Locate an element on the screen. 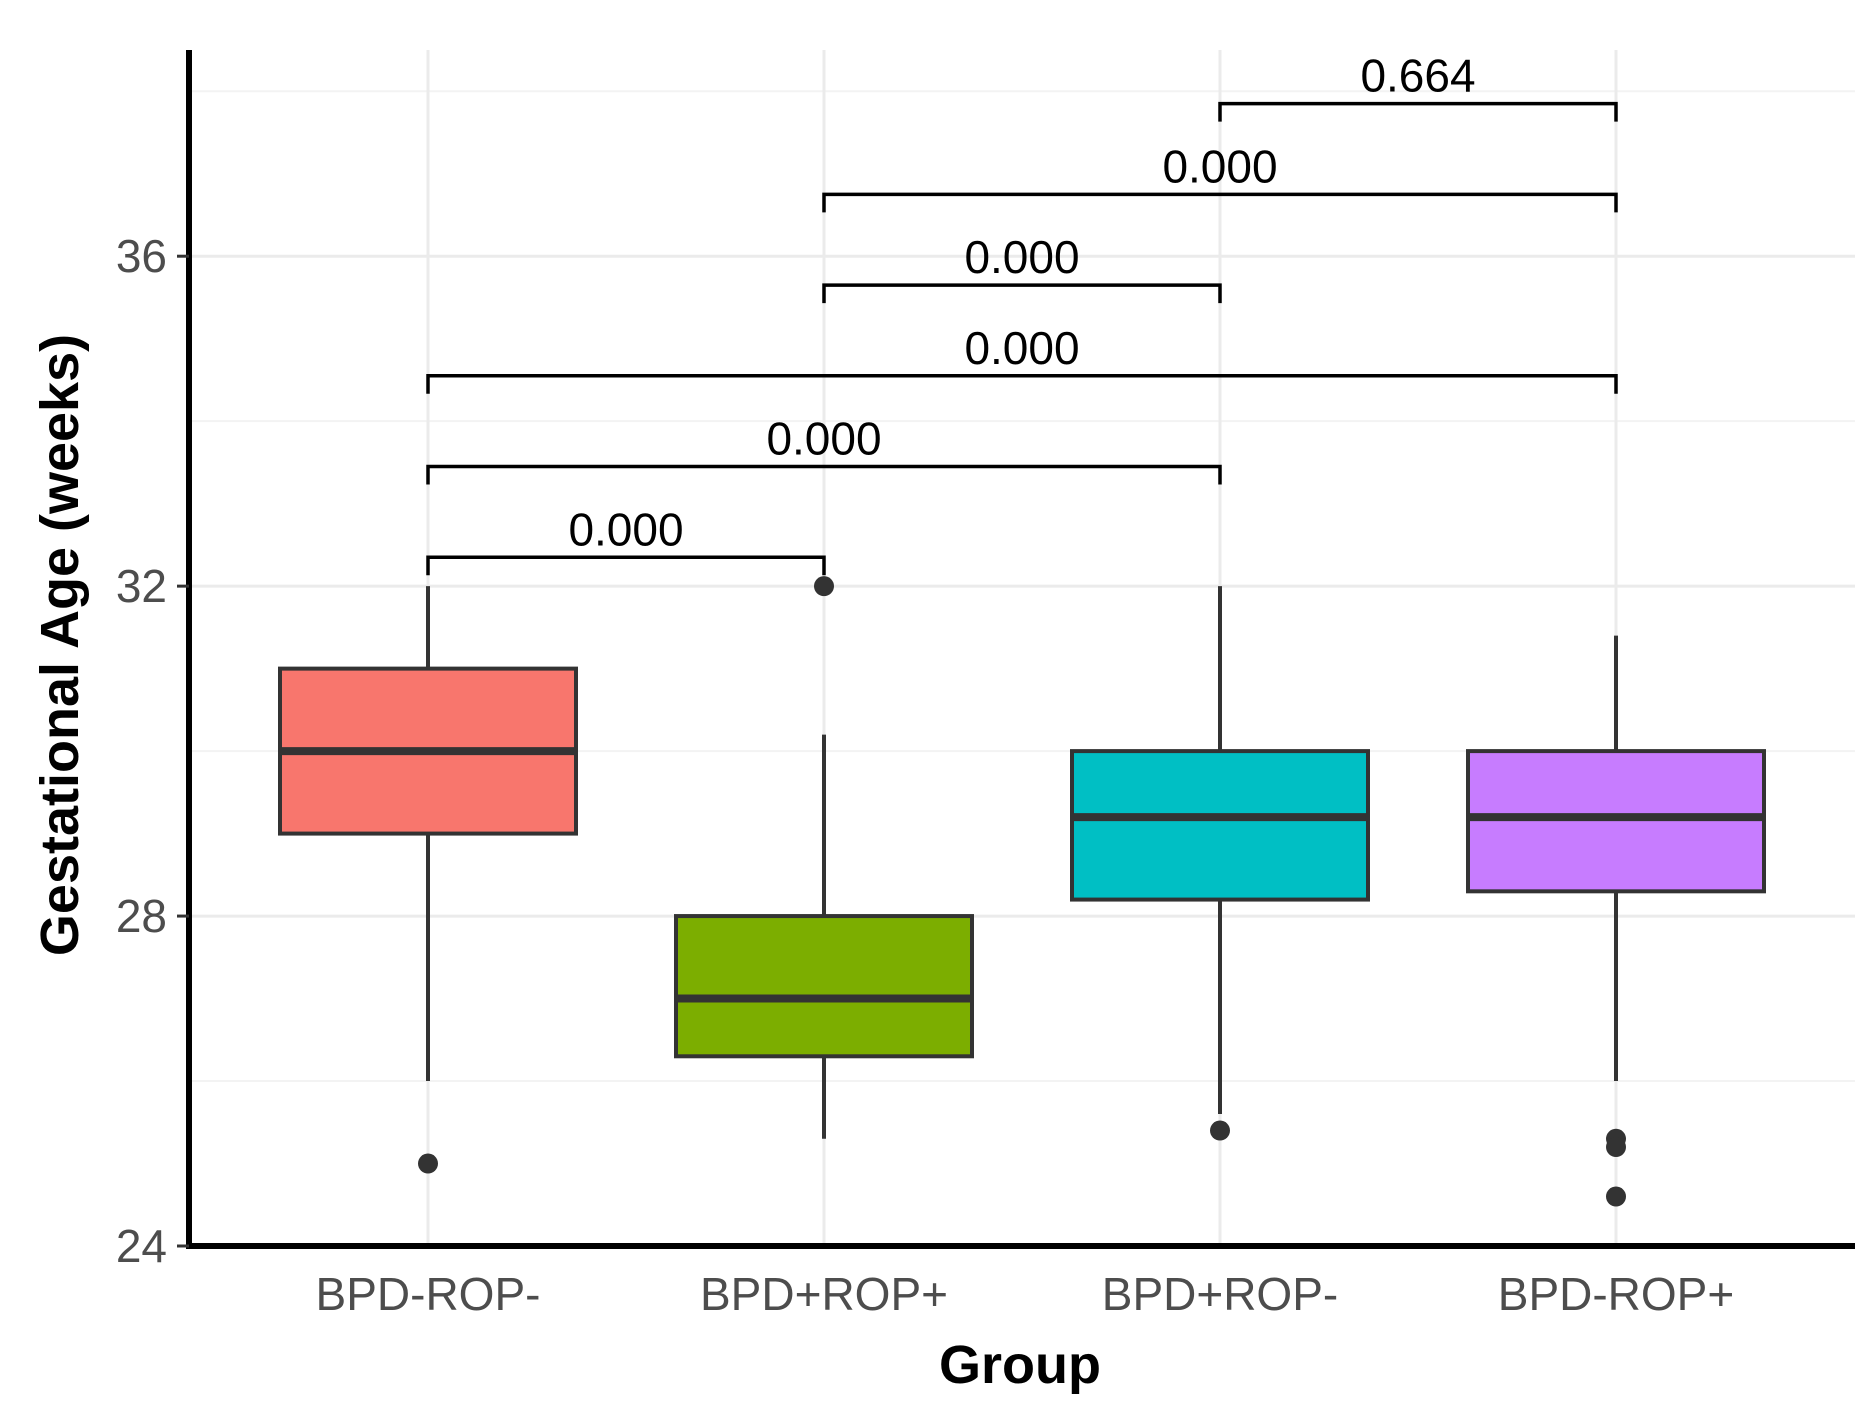  x-tick-label: BPD-ROP- is located at coordinates (428, 1294).